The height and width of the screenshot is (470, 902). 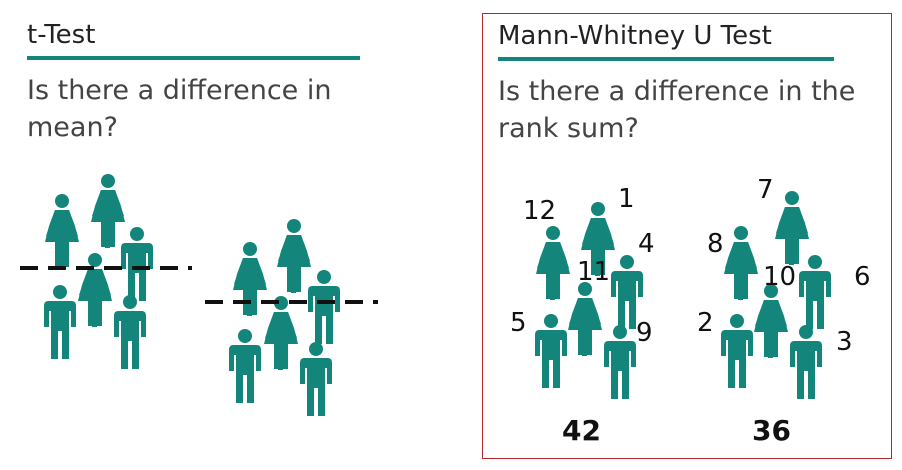 I want to click on mann-whitney-group-b, so click(x=776, y=295).